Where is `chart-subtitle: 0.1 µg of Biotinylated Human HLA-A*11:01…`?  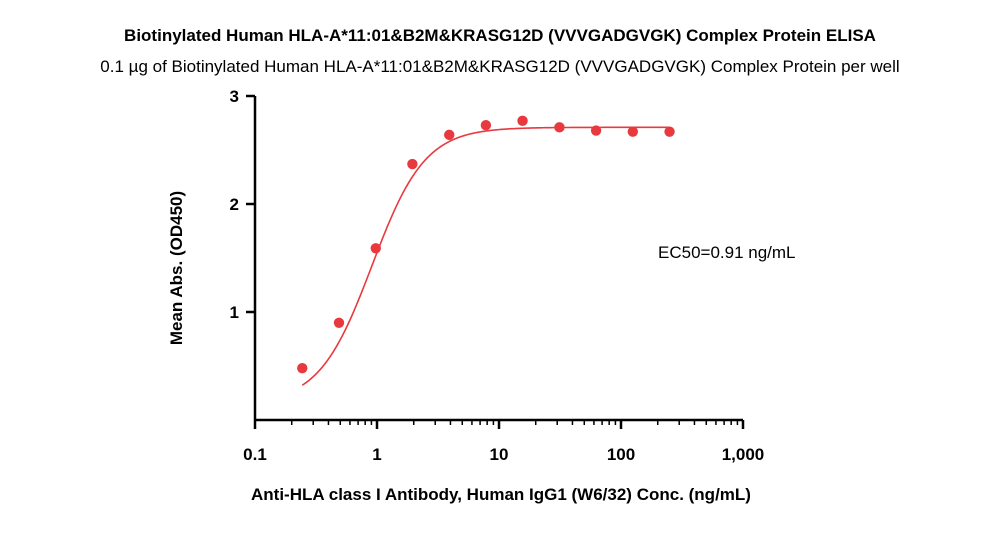
chart-subtitle: 0.1 µg of Biotinylated Human HLA-A*11:01… is located at coordinates (500, 66).